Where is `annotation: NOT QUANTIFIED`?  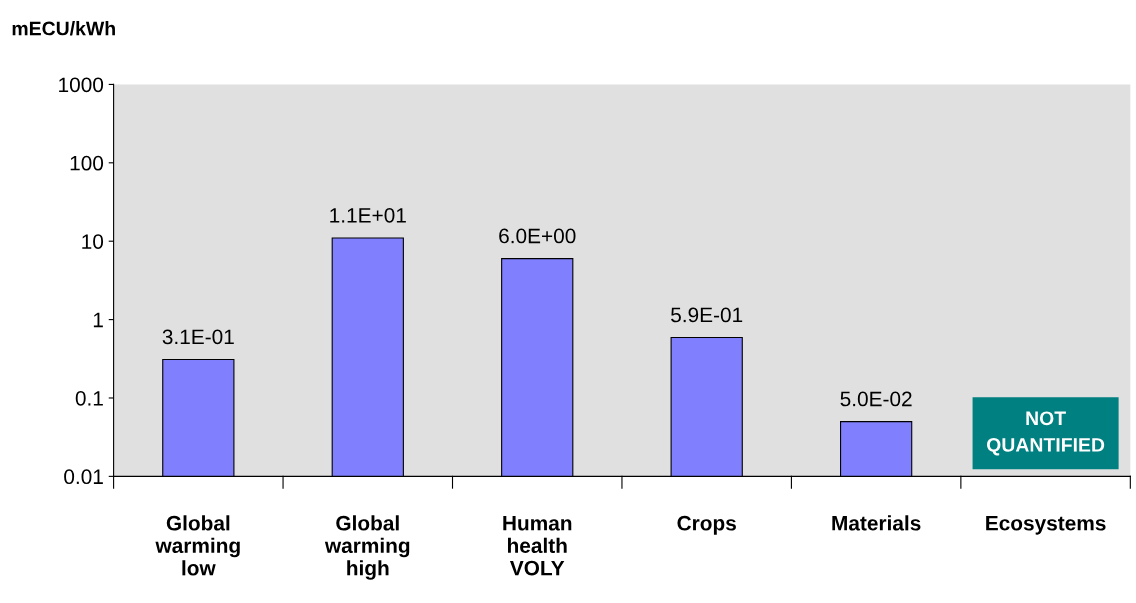 annotation: NOT QUANTIFIED is located at coordinates (1045, 433).